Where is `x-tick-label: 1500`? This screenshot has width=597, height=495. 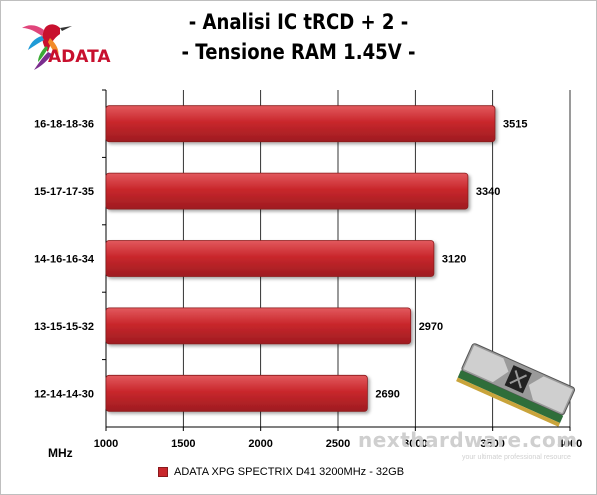
x-tick-label: 1500 is located at coordinates (183, 444).